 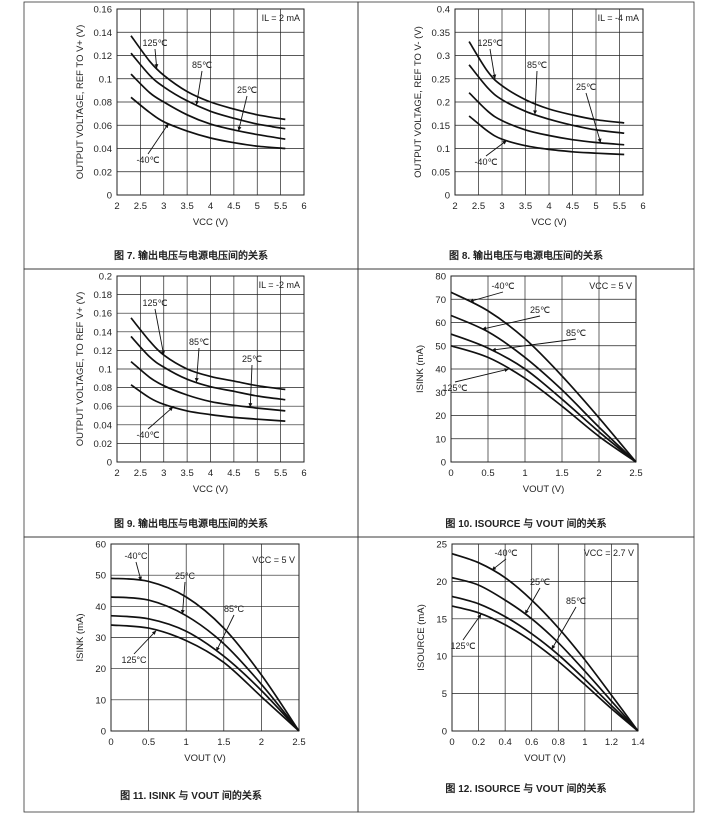 I want to click on x-axis-label: VCC (V), so click(x=210, y=489).